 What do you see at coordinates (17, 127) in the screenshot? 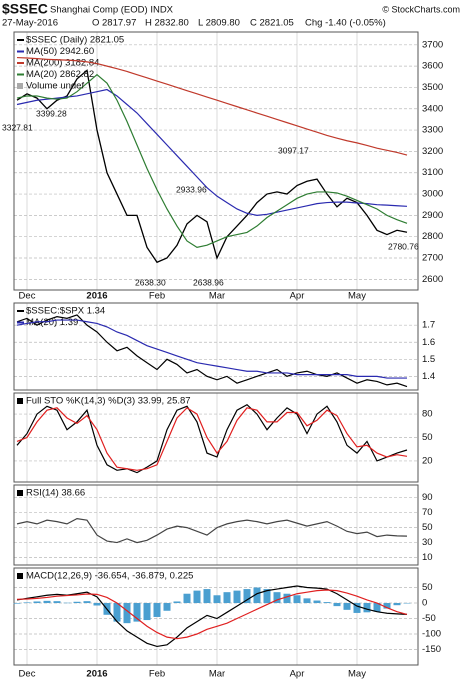
I see `annotation: 3327.81` at bounding box center [17, 127].